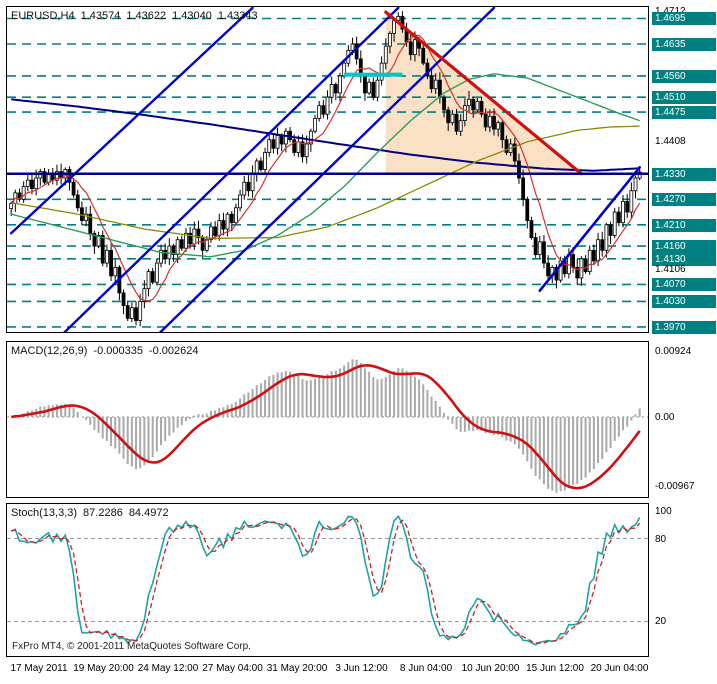 The image size is (717, 684). Describe the element at coordinates (684, 419) in the screenshot. I see `macd-axis: 0.00924 0.00 -0.00967` at that location.